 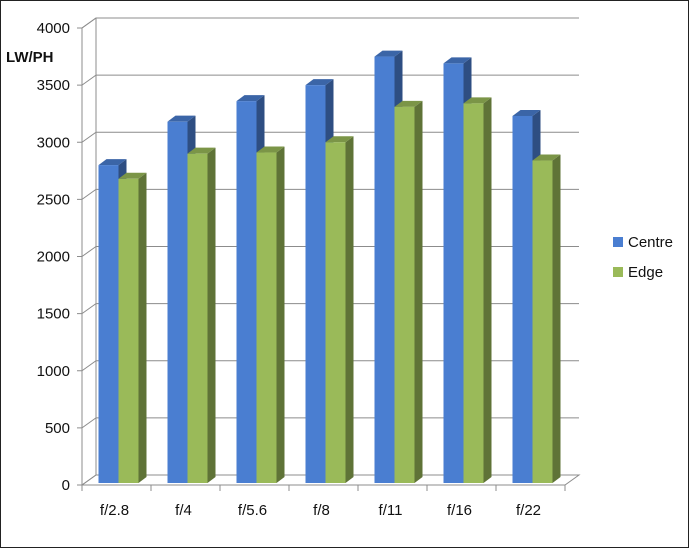 What do you see at coordinates (66, 485) in the screenshot?
I see `y-tick-label: 0` at bounding box center [66, 485].